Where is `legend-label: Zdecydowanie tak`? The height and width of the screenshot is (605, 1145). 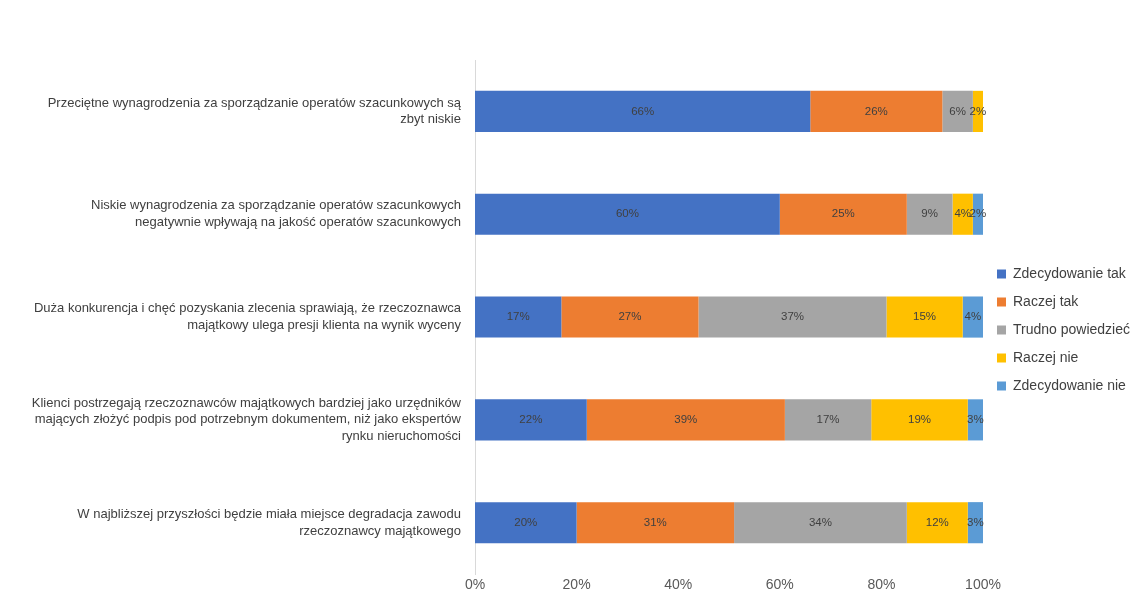 legend-label: Zdecydowanie tak is located at coordinates (1070, 272).